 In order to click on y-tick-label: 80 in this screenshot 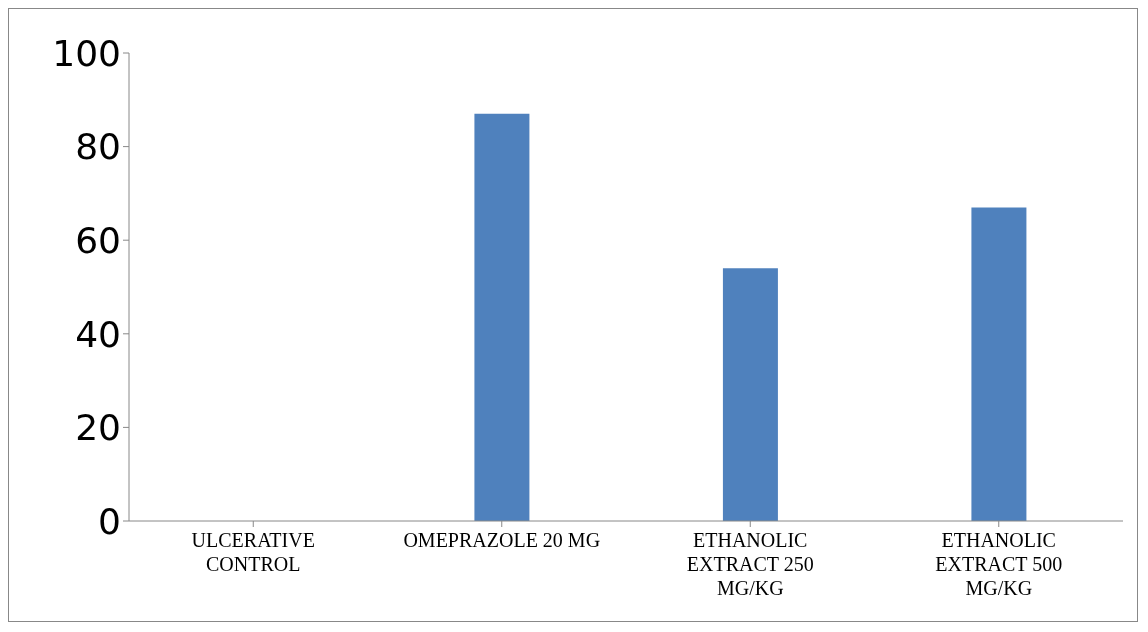, I will do `click(98, 147)`.